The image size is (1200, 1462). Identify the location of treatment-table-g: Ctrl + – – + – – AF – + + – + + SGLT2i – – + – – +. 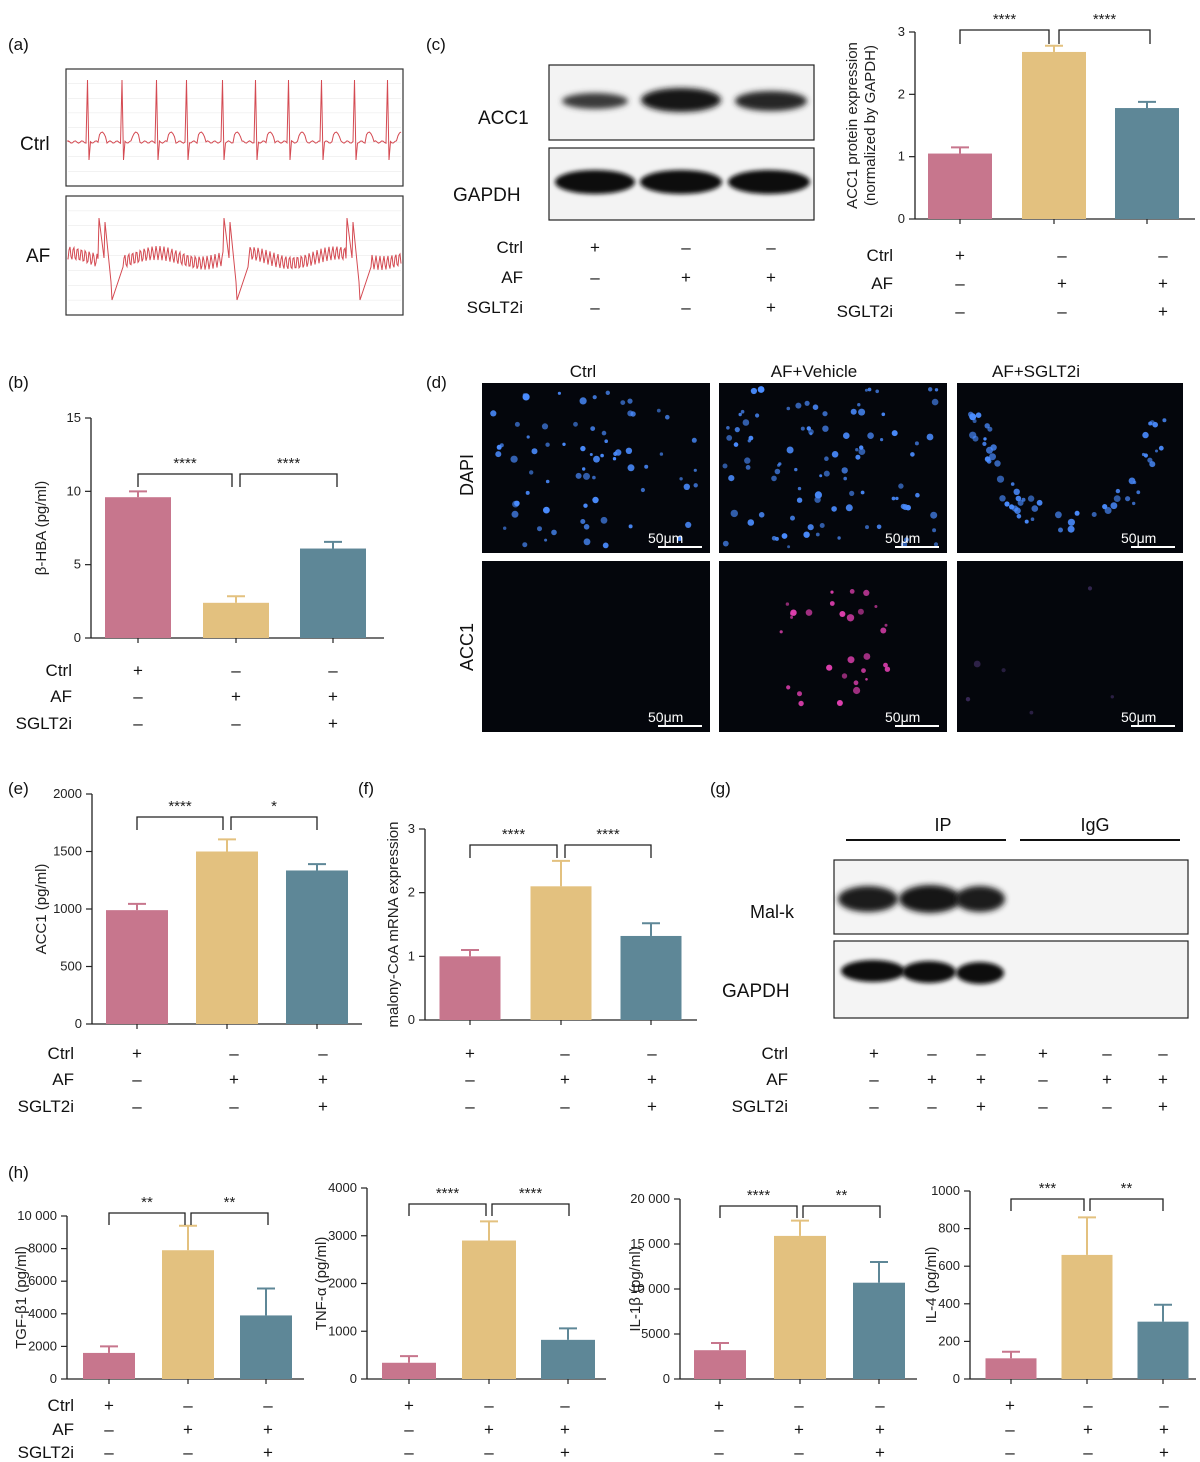
(950, 1080).